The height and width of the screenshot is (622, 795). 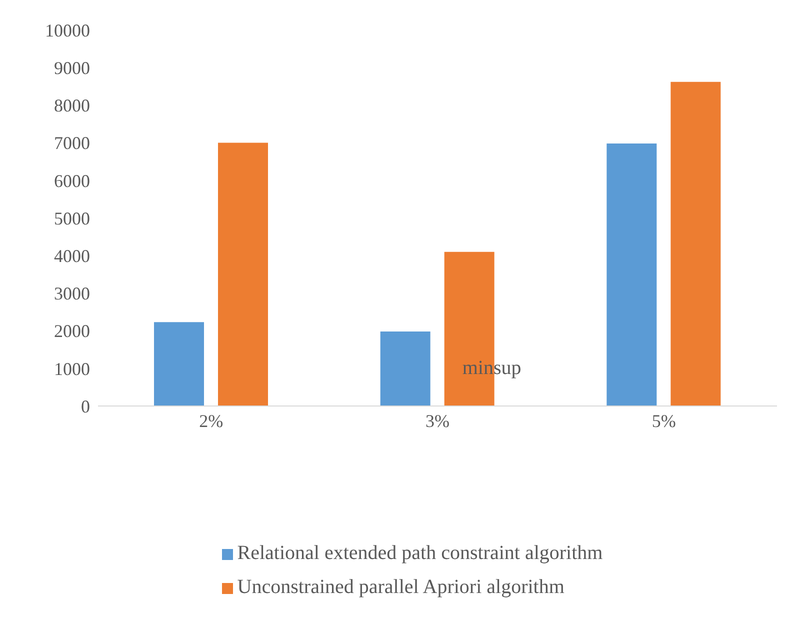 What do you see at coordinates (72, 294) in the screenshot?
I see `y-tick-label: 3000` at bounding box center [72, 294].